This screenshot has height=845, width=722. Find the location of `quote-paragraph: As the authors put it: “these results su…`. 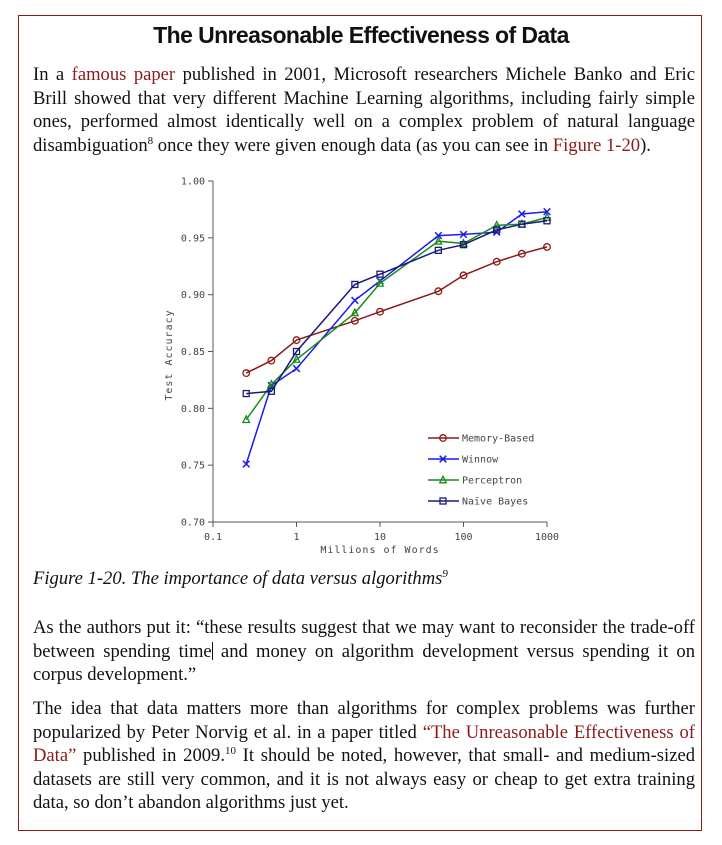

quote-paragraph: As the authors put it: “these results su… is located at coordinates (364, 651).